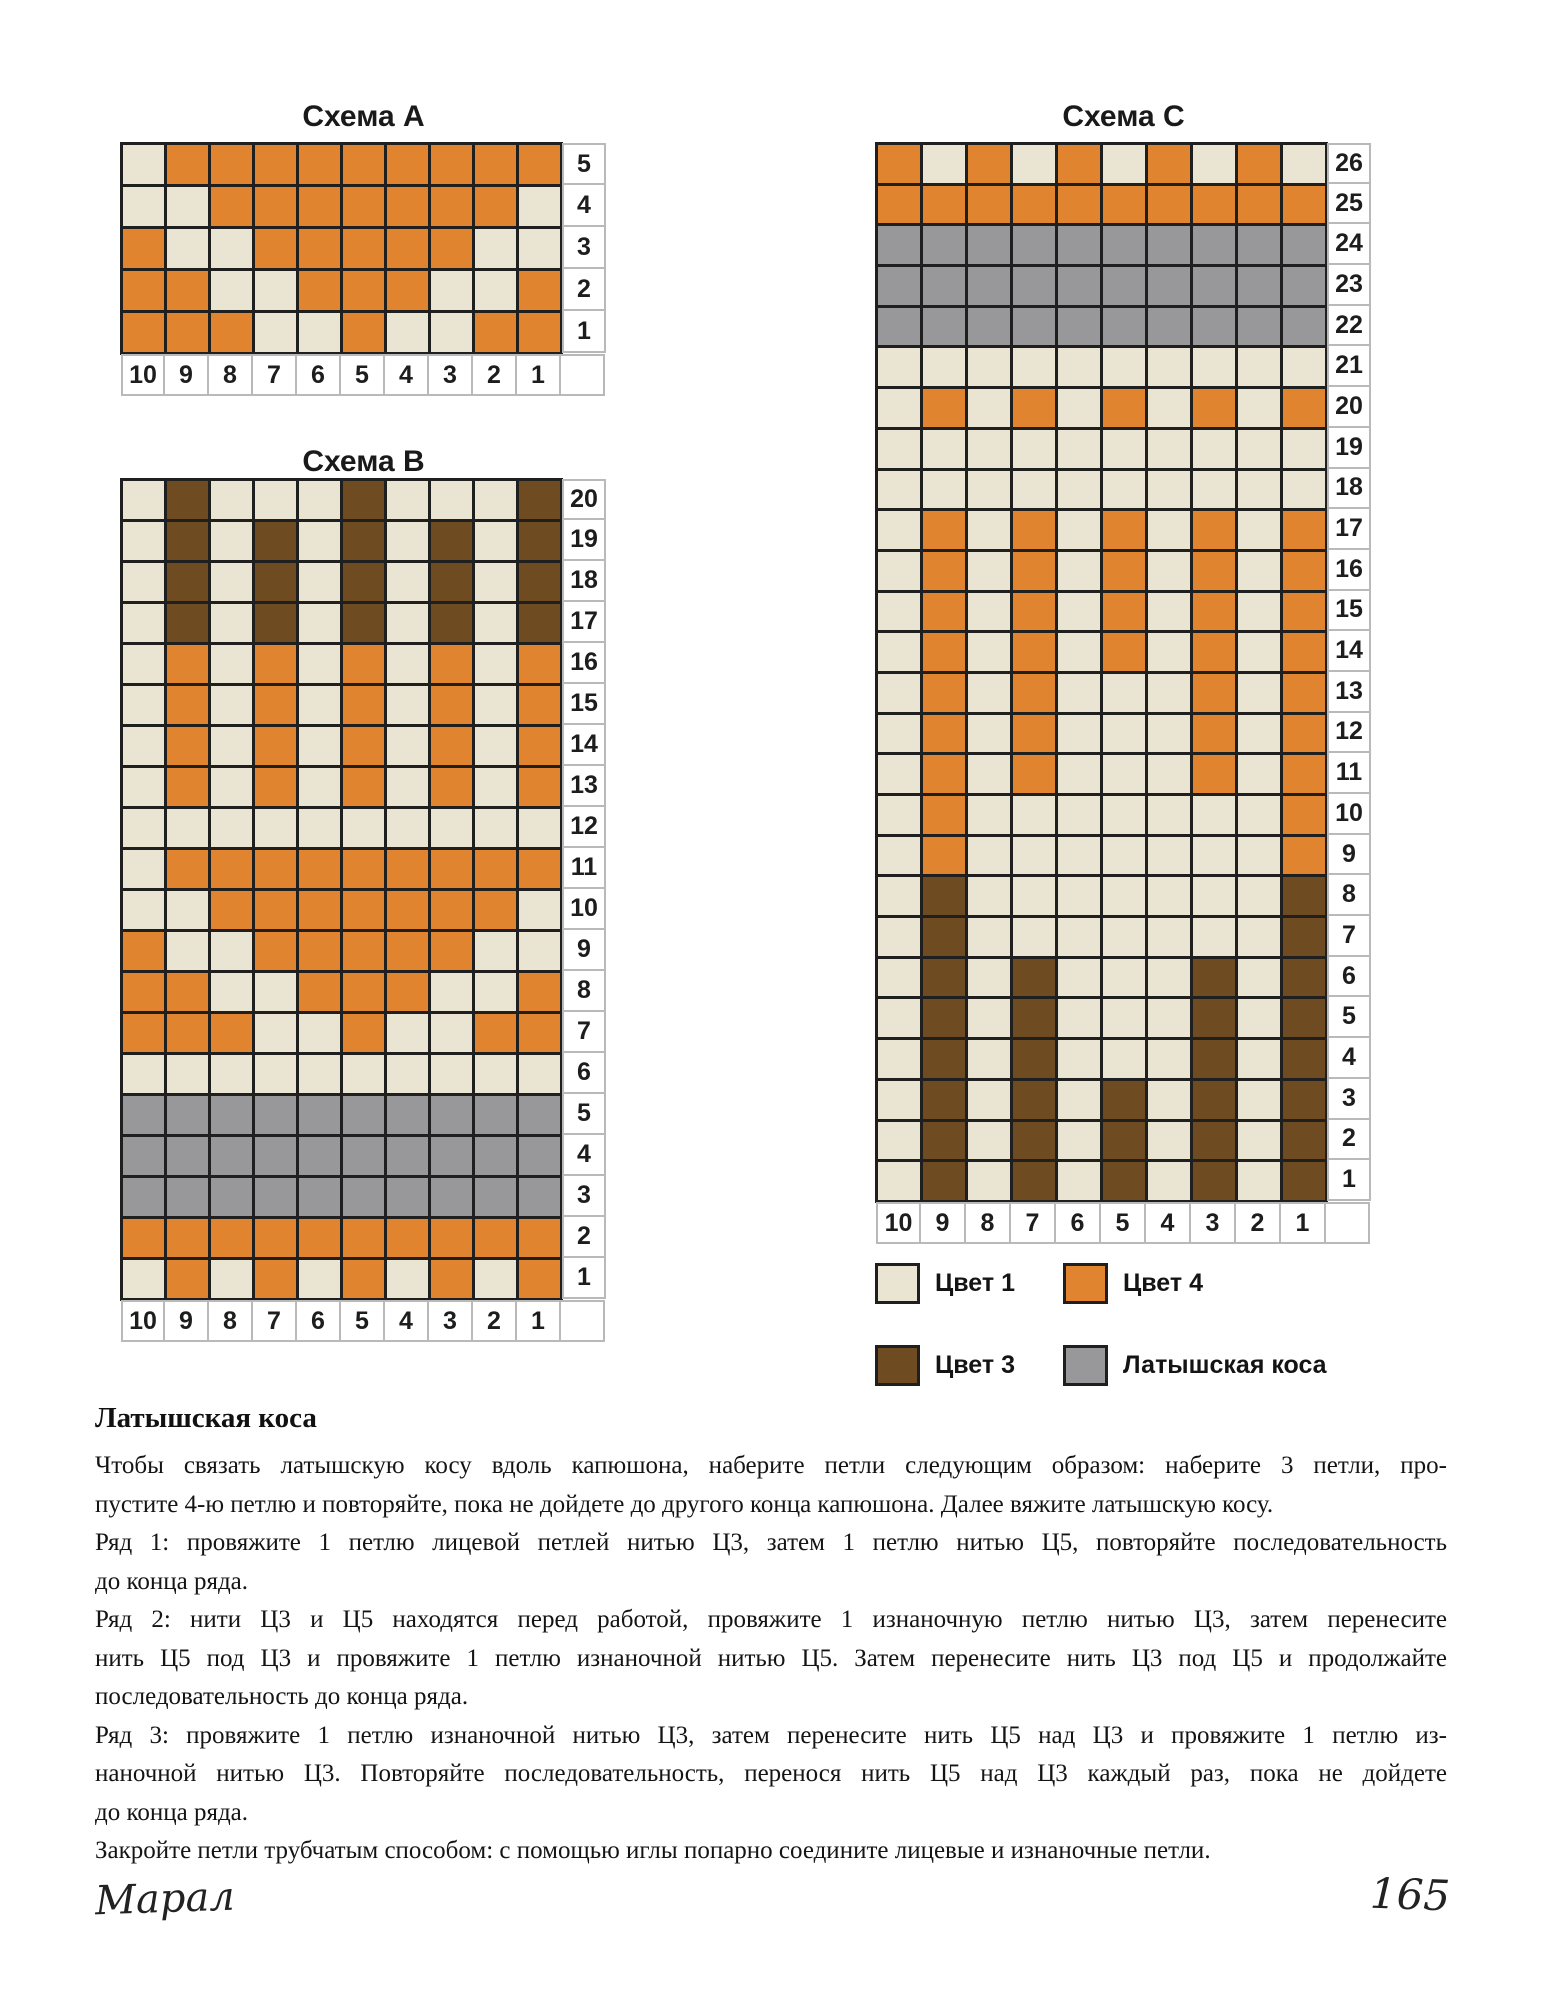  What do you see at coordinates (1349, 163) in the screenshot?
I see `row-number-label: 26` at bounding box center [1349, 163].